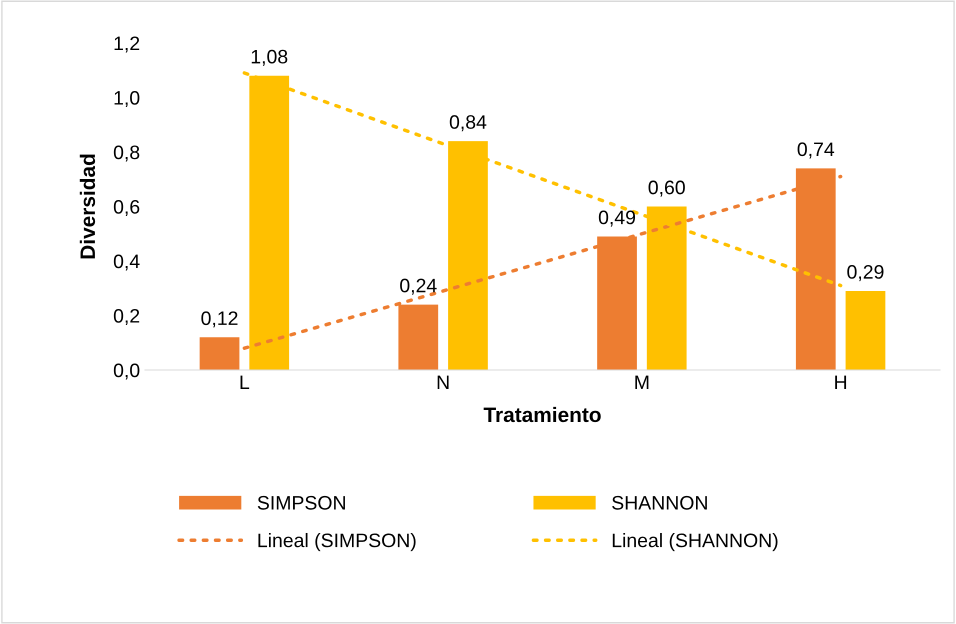  Describe the element at coordinates (840, 382) in the screenshot. I see `x-tick-label: H` at that location.